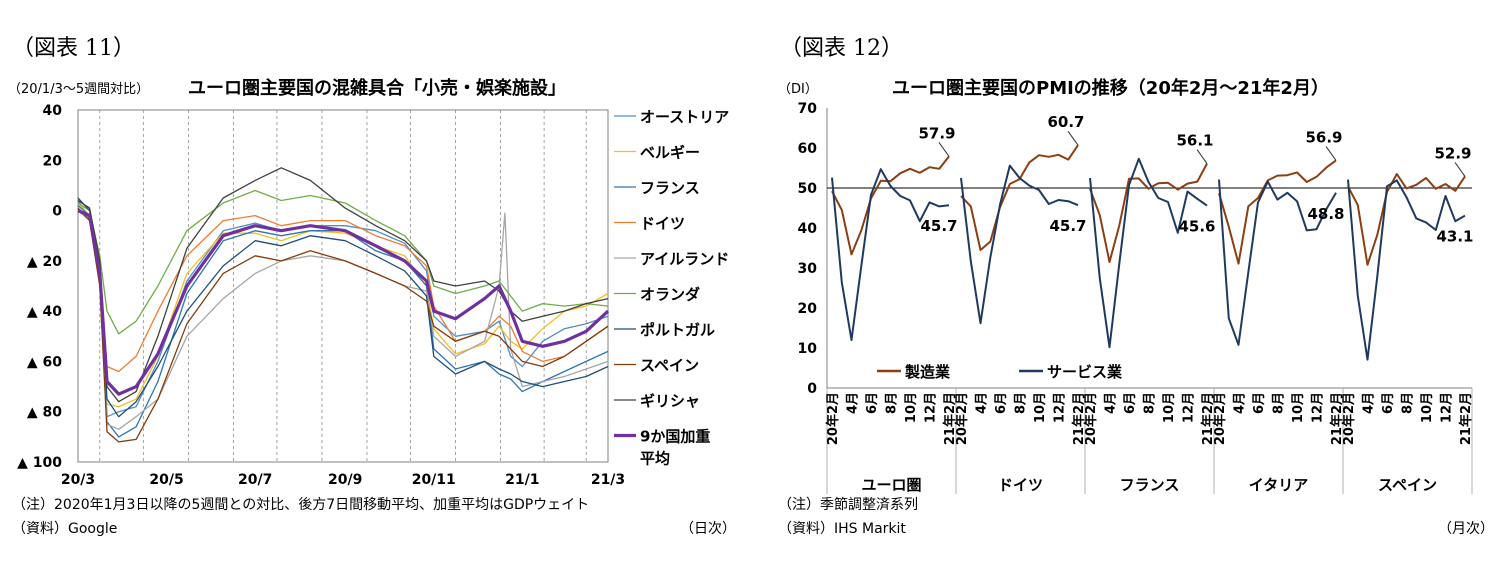 This screenshot has height=572, width=1505. What do you see at coordinates (1130, 403) in the screenshot?
I see `chart2-x-tick-label-2-2: 6月` at bounding box center [1130, 403].